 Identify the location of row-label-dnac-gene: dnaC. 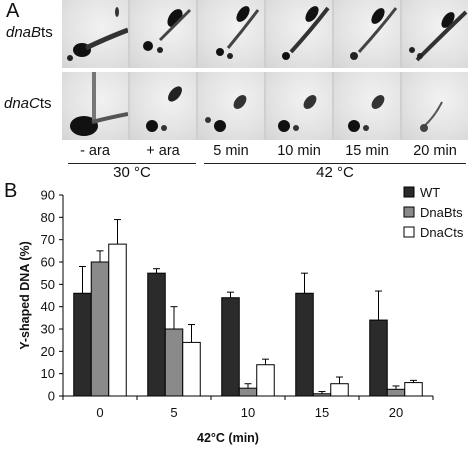
(22, 103).